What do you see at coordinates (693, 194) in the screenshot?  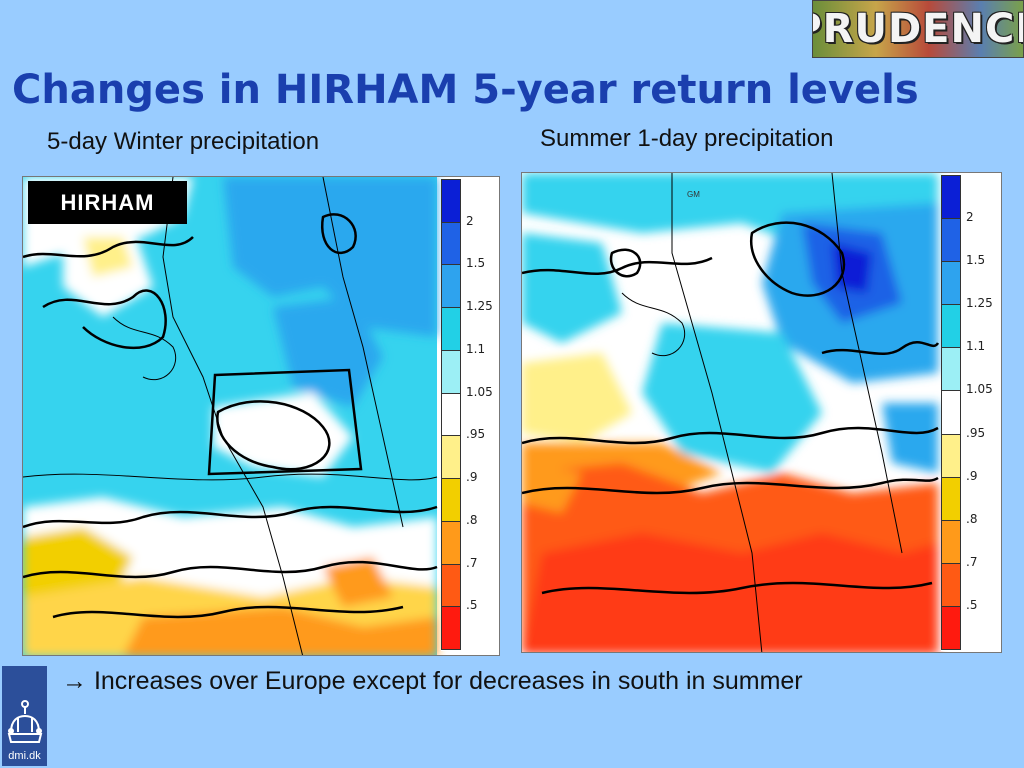 I see `gm-map-label: GM` at bounding box center [693, 194].